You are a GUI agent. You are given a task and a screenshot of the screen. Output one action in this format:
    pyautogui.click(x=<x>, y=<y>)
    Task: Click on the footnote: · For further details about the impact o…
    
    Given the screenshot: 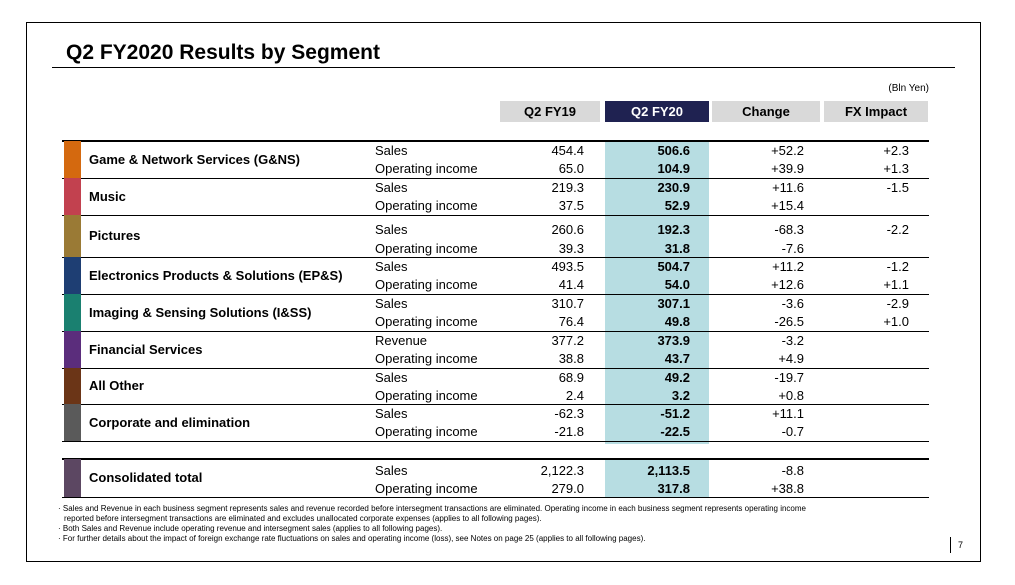 What is the action you would take?
    pyautogui.click(x=352, y=538)
    